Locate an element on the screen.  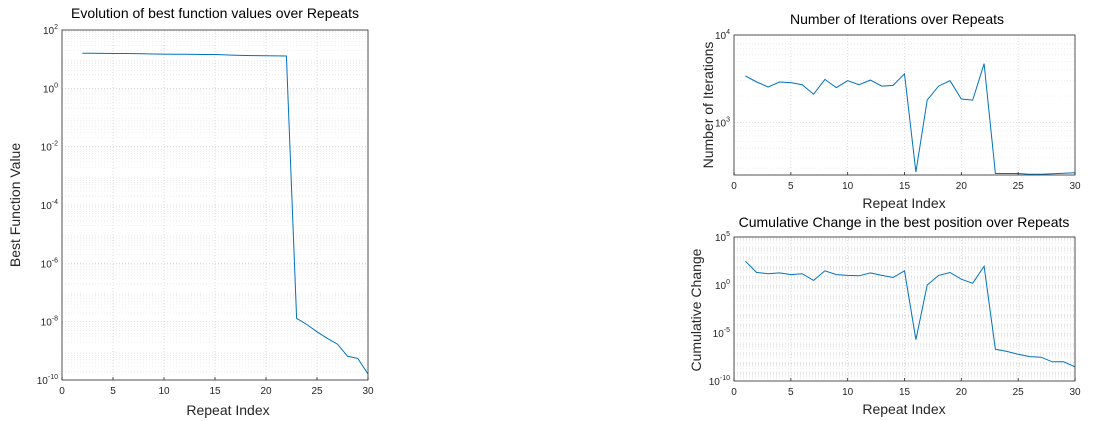
y-tick-label: 10⁻⁵ is located at coordinates (721, 333).